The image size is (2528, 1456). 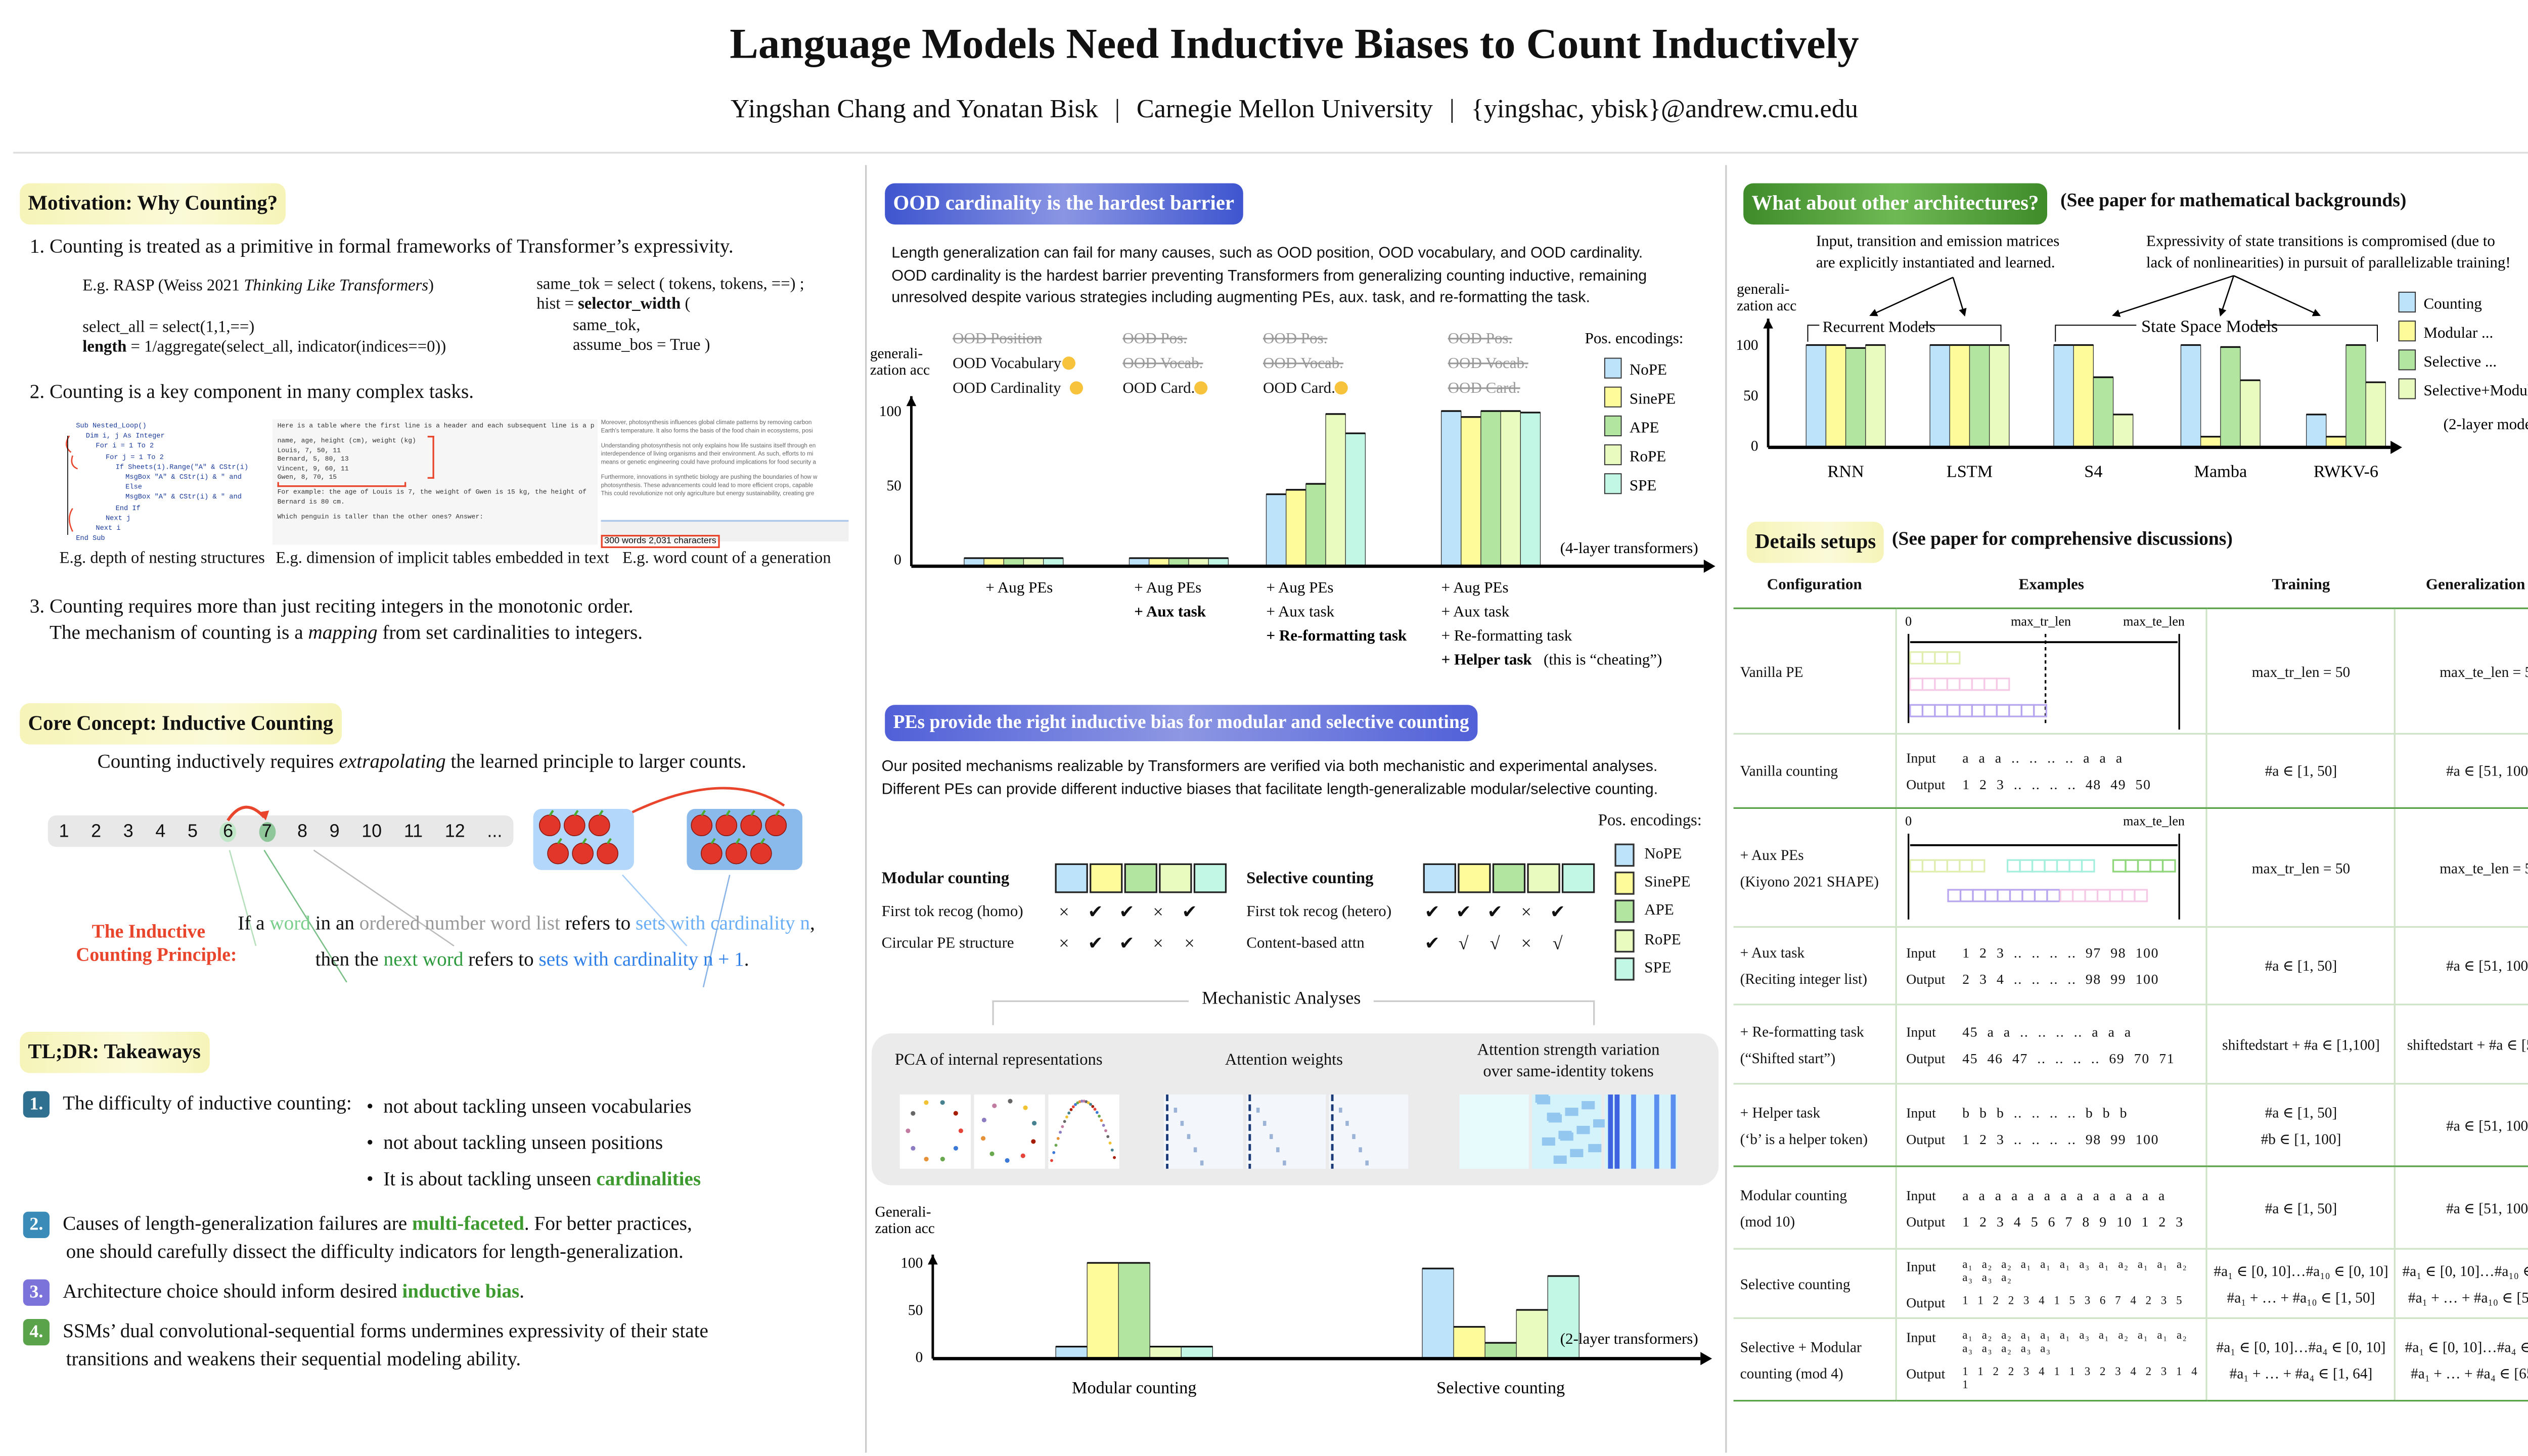 What do you see at coordinates (343, 632) in the screenshot?
I see `emphasis: mapping` at bounding box center [343, 632].